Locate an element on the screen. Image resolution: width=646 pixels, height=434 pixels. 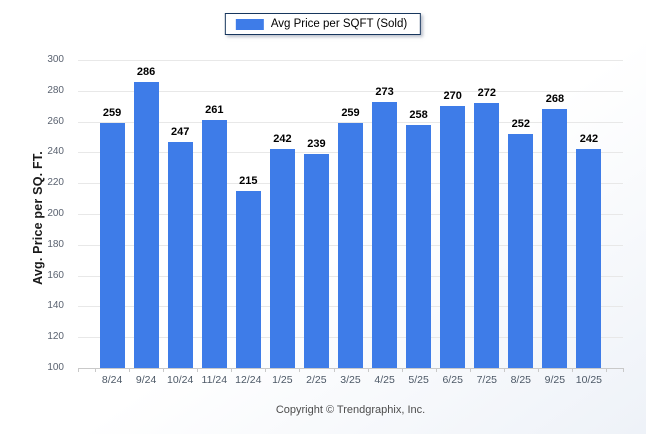
copyright-text: Copyright © Trendgraphix, Inc. is located at coordinates (350, 410).